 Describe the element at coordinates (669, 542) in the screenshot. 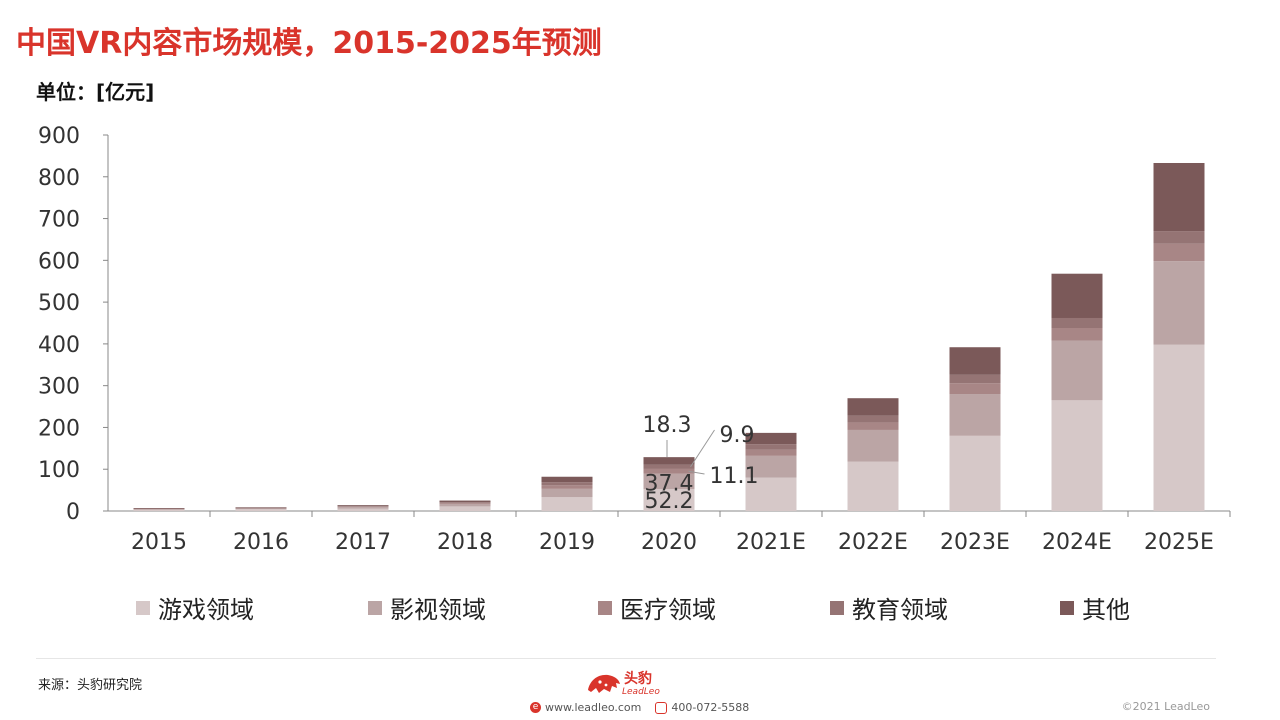

I see `x-tick-label: 2020` at that location.